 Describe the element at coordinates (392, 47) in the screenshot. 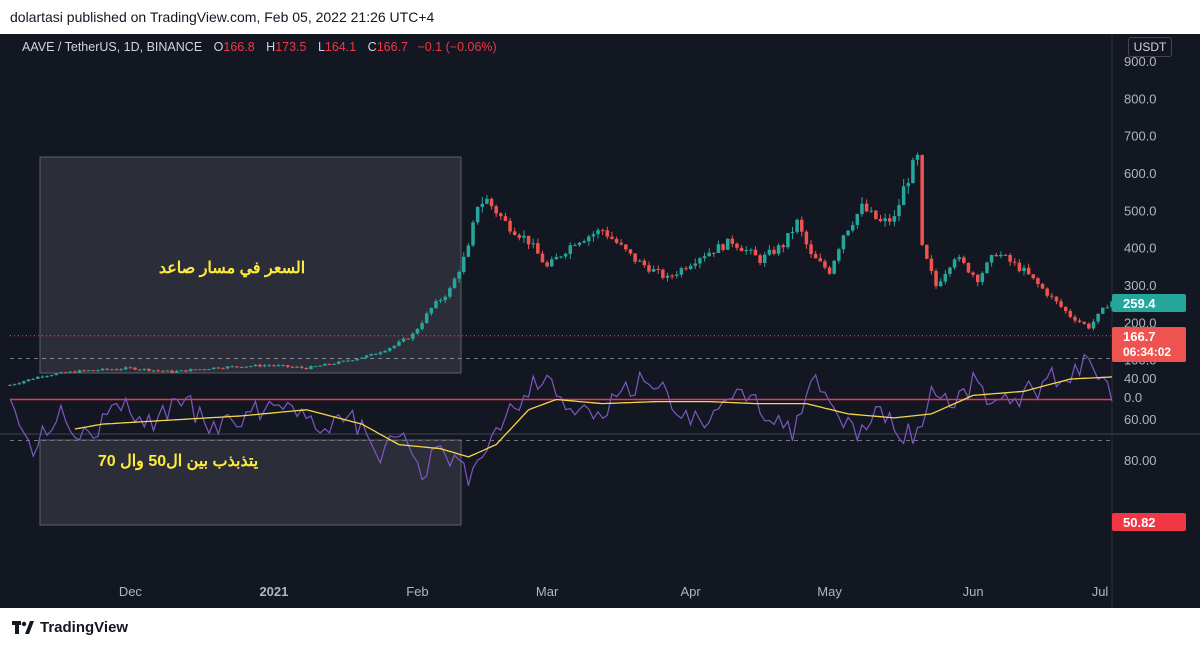

I see `close-value: 166.7` at that location.